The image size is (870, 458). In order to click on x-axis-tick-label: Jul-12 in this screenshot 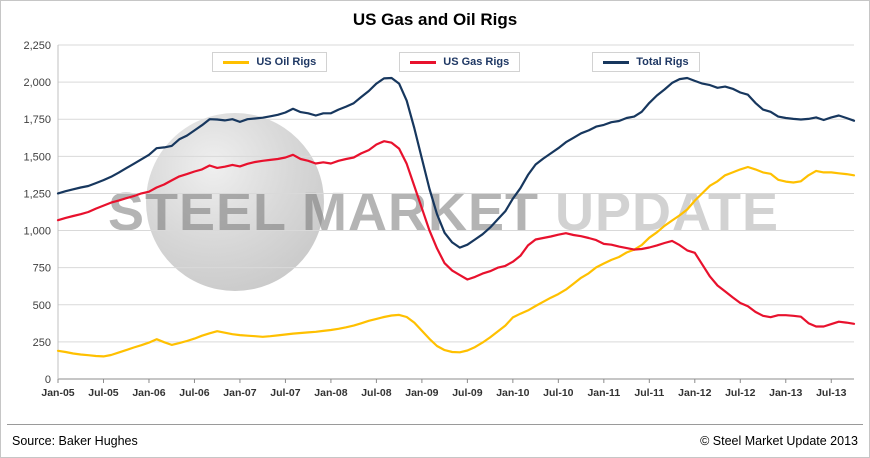, I will do `click(740, 393)`.